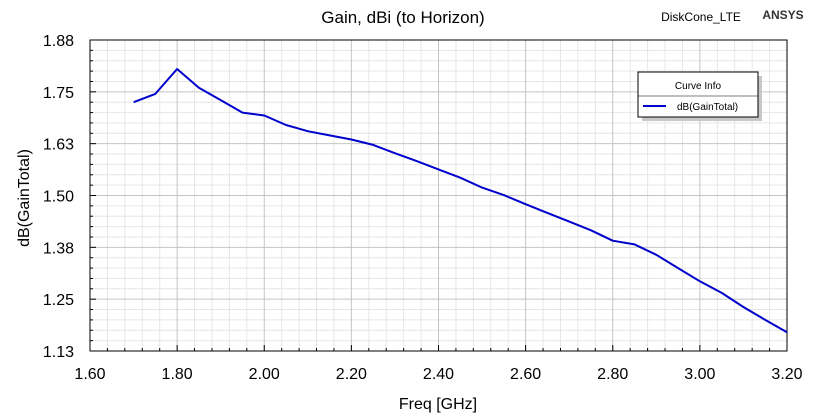 This screenshot has height=417, width=814. Describe the element at coordinates (58, 248) in the screenshot. I see `y-tick-label: 1.38` at that location.